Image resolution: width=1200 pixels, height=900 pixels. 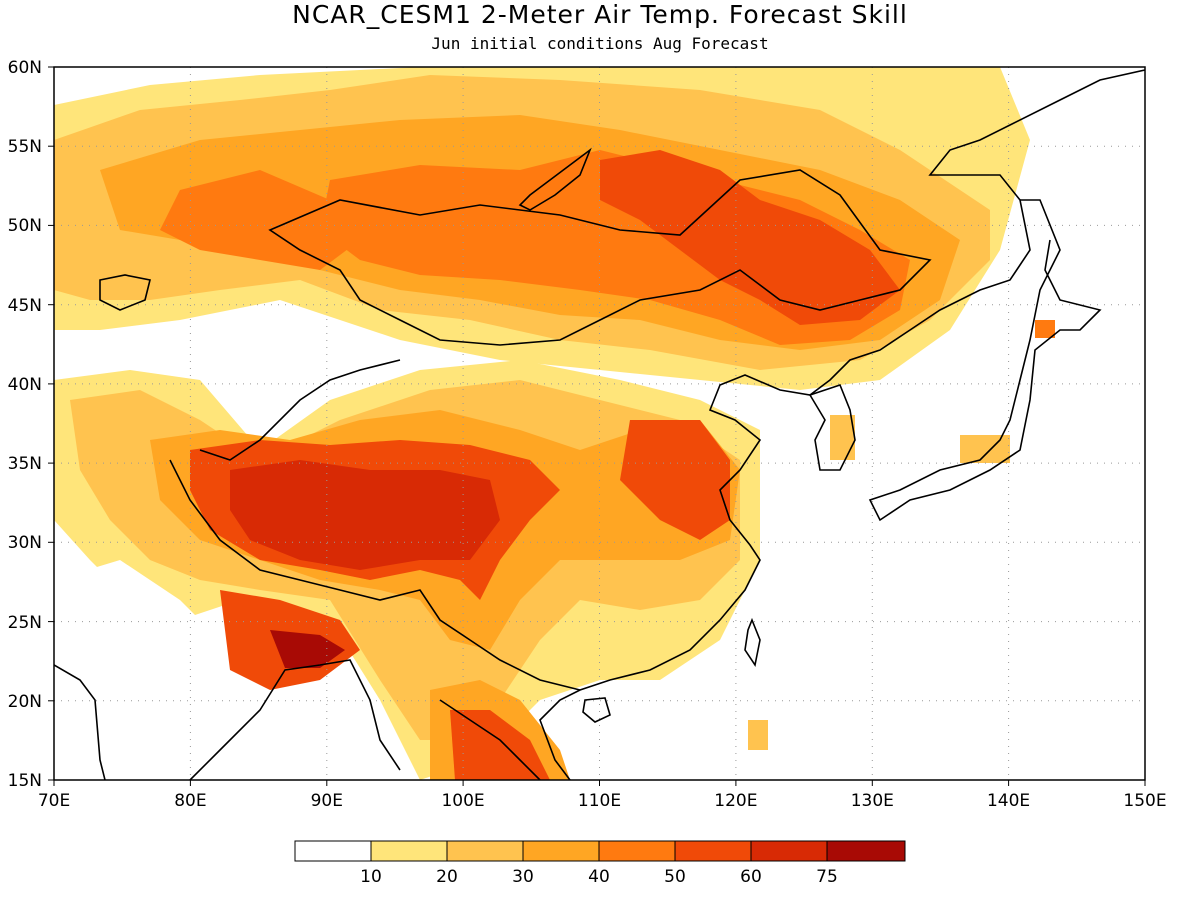 I want to click on skill-region-east-china-red, so click(x=675, y=480).